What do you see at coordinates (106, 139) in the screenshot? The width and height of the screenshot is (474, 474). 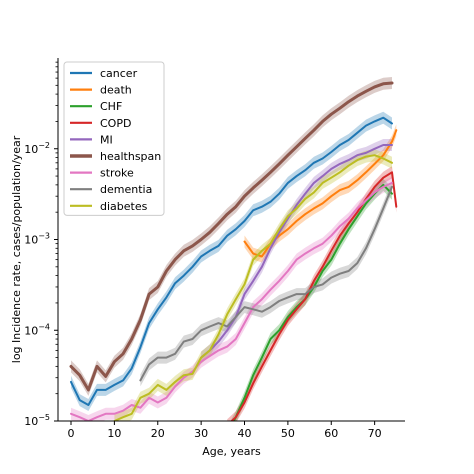 I see `legend-label-mi: MI` at bounding box center [106, 139].